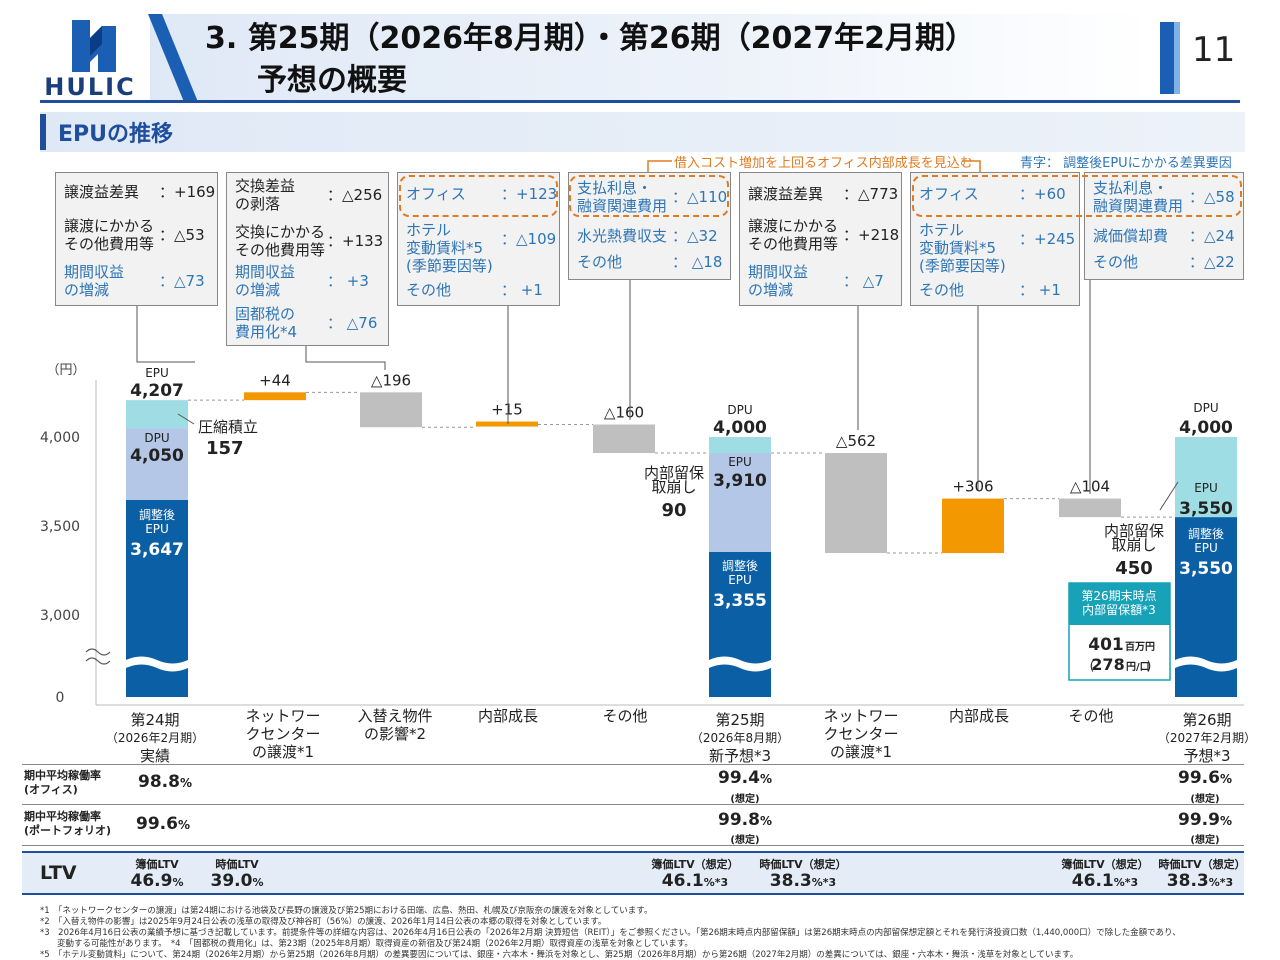 The image size is (1280, 960). What do you see at coordinates (68, 823) in the screenshot?
I see `occupancy-portfolio-label: 期中平均稼働率 (ポートフォリオ)` at bounding box center [68, 823].